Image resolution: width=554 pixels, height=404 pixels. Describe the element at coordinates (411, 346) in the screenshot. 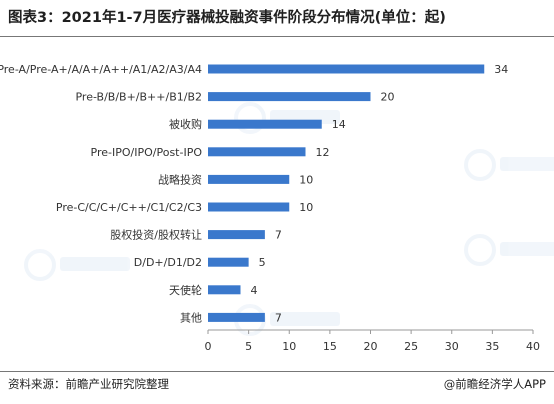

I see `x-tick-label: 25` at that location.